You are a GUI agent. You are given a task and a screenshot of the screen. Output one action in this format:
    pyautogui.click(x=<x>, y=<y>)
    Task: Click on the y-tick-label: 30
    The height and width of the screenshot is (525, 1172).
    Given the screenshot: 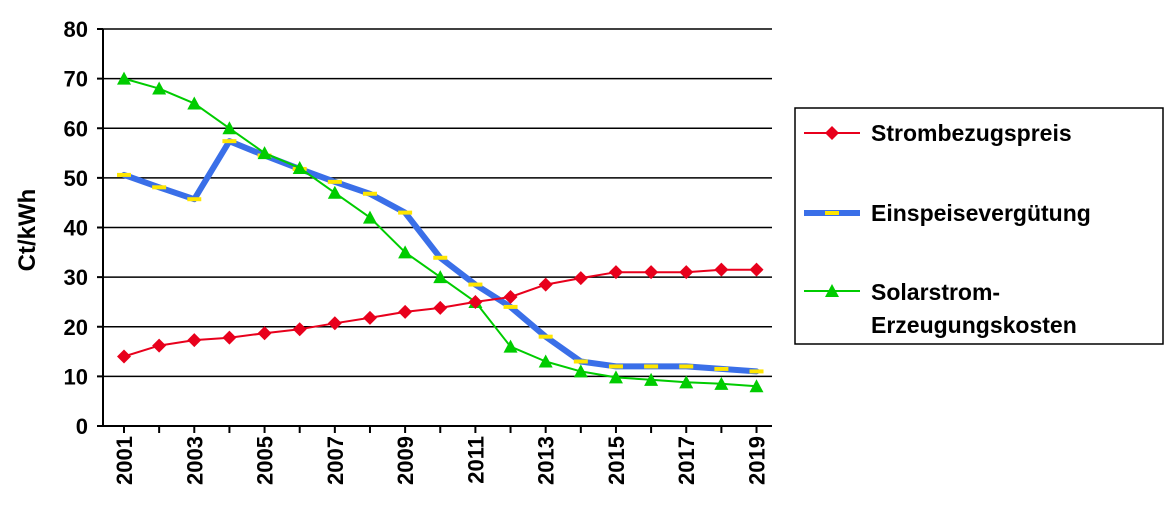 What is the action you would take?
    pyautogui.click(x=76, y=277)
    